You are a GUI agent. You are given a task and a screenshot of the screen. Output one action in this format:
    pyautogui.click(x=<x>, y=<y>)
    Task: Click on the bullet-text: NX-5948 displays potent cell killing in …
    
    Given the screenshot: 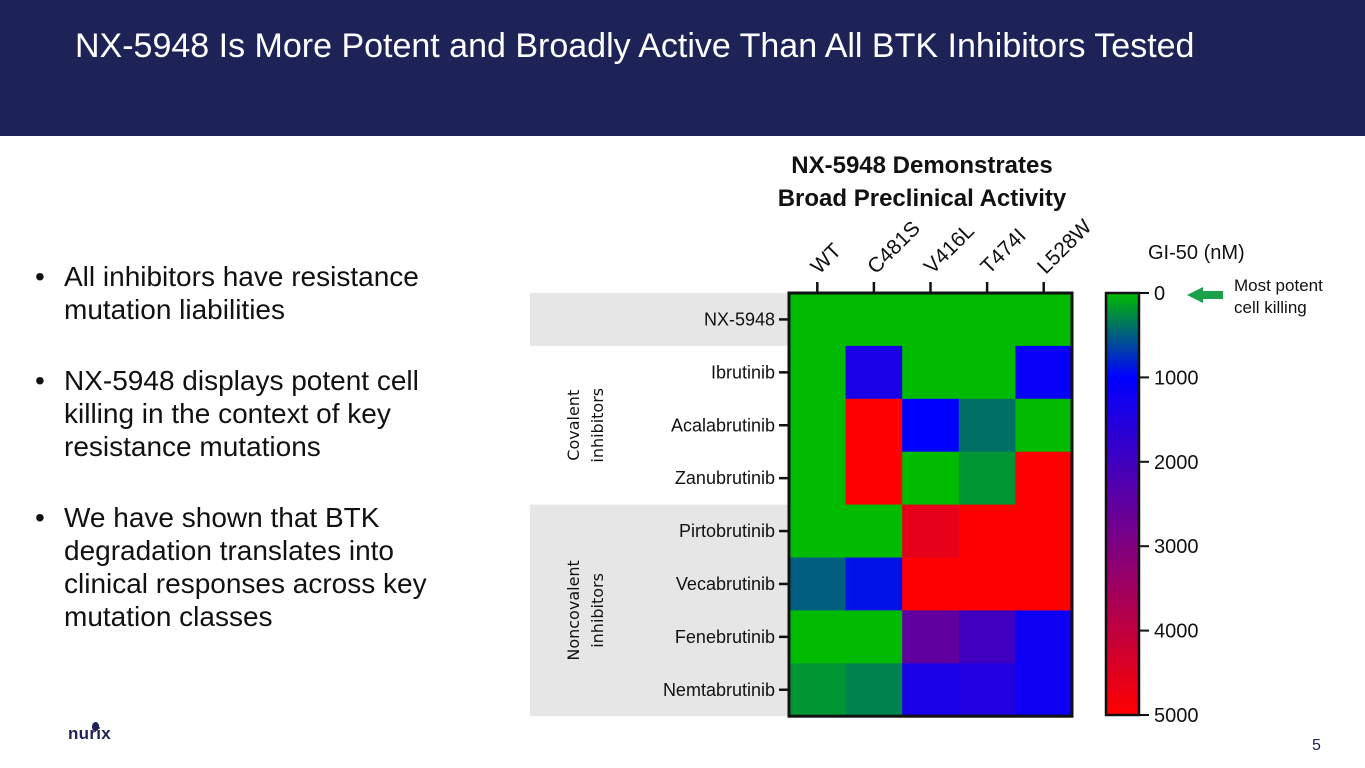 What is the action you would take?
    pyautogui.click(x=241, y=413)
    